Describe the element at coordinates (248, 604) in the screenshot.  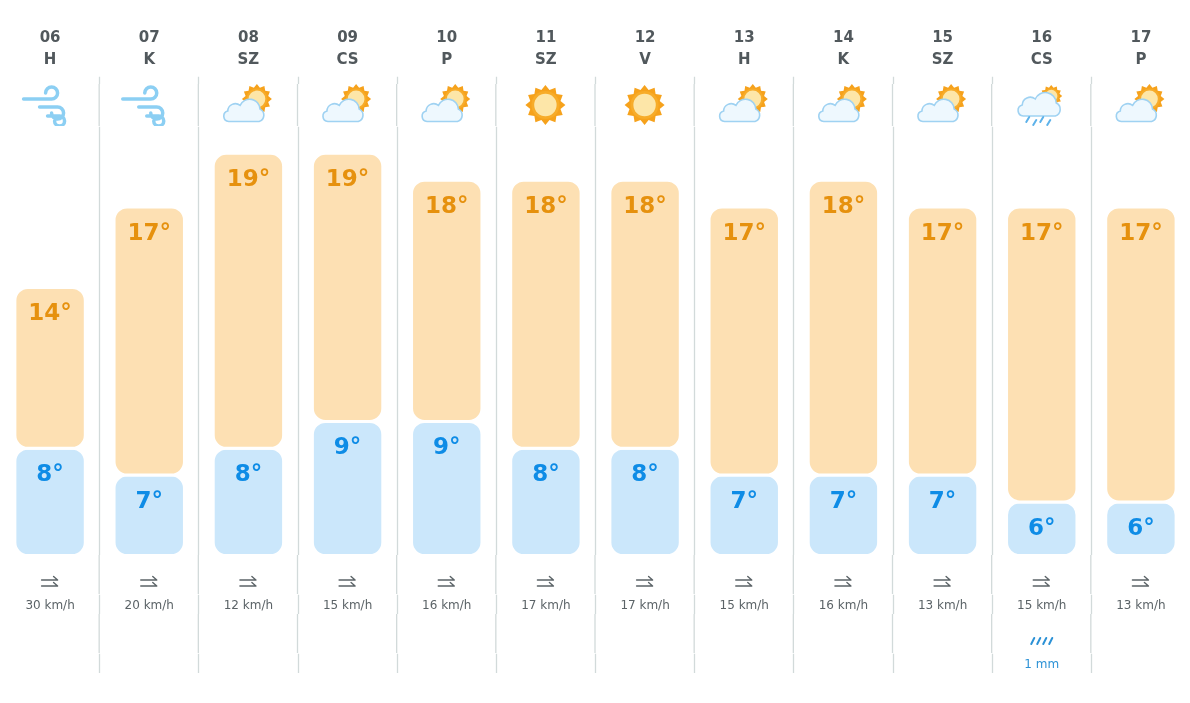
I see `category-label: 12 km/h` at that location.